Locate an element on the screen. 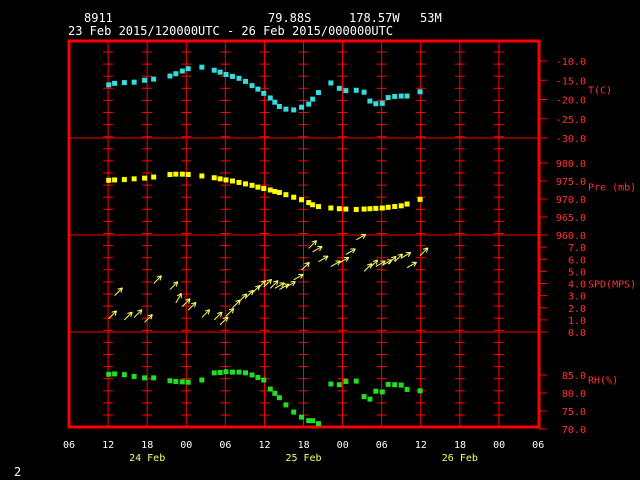  y-tick-label: -20.0 is located at coordinates (571, 101).